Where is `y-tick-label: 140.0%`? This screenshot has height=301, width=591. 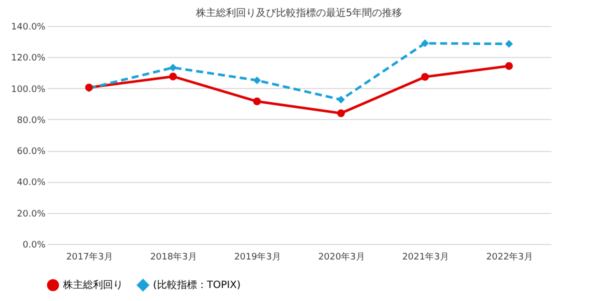 y-tick-label: 140.0% is located at coordinates (28, 27).